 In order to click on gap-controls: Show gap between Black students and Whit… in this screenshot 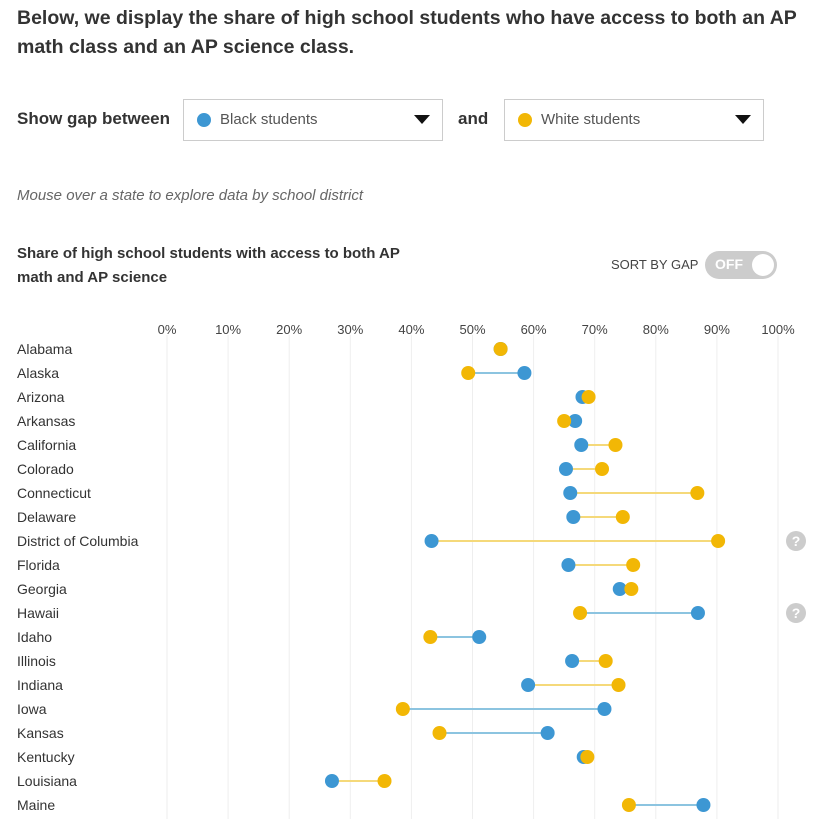, I will do `click(417, 120)`.